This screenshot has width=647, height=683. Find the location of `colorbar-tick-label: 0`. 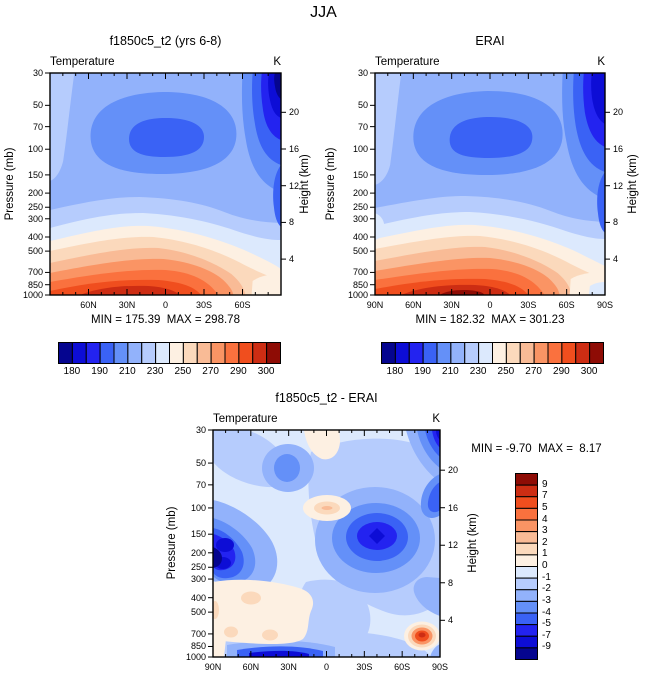

colorbar-tick-label: 0 is located at coordinates (545, 565).